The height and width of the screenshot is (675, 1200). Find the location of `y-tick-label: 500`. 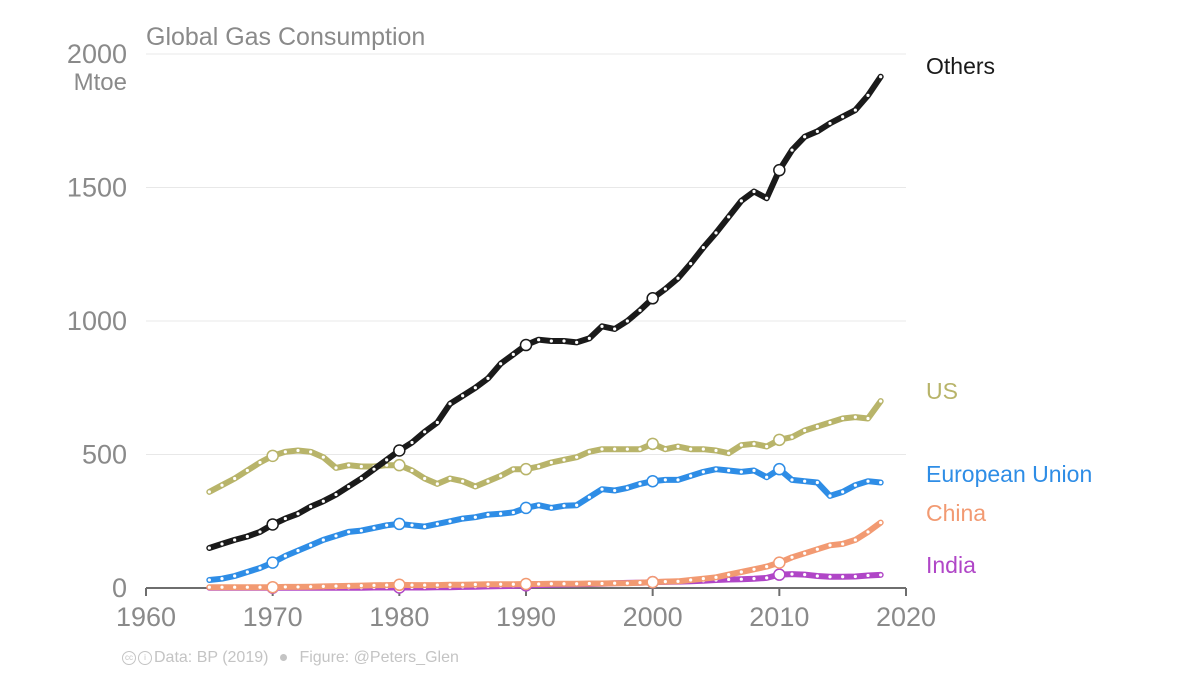

y-tick-label: 500 is located at coordinates (104, 455).